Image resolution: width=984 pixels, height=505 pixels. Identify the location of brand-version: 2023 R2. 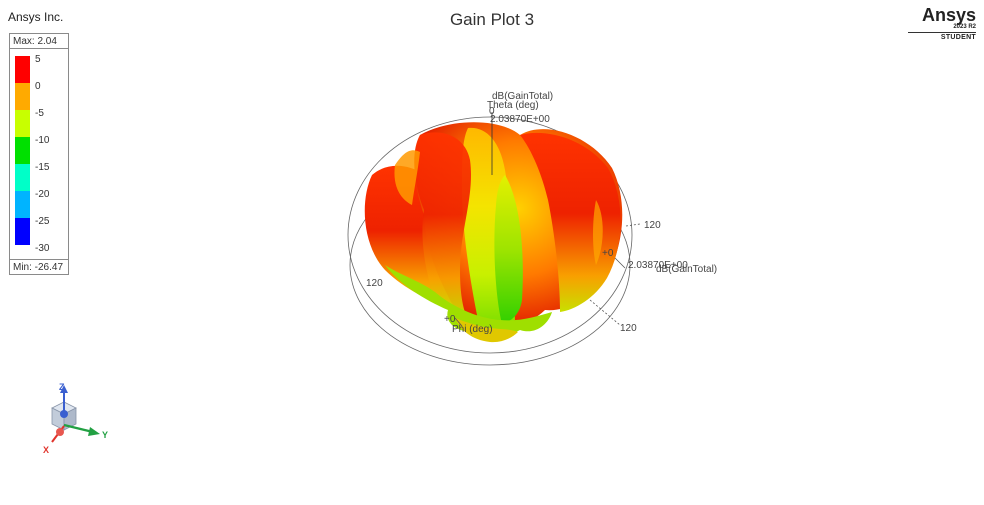
(964, 27).